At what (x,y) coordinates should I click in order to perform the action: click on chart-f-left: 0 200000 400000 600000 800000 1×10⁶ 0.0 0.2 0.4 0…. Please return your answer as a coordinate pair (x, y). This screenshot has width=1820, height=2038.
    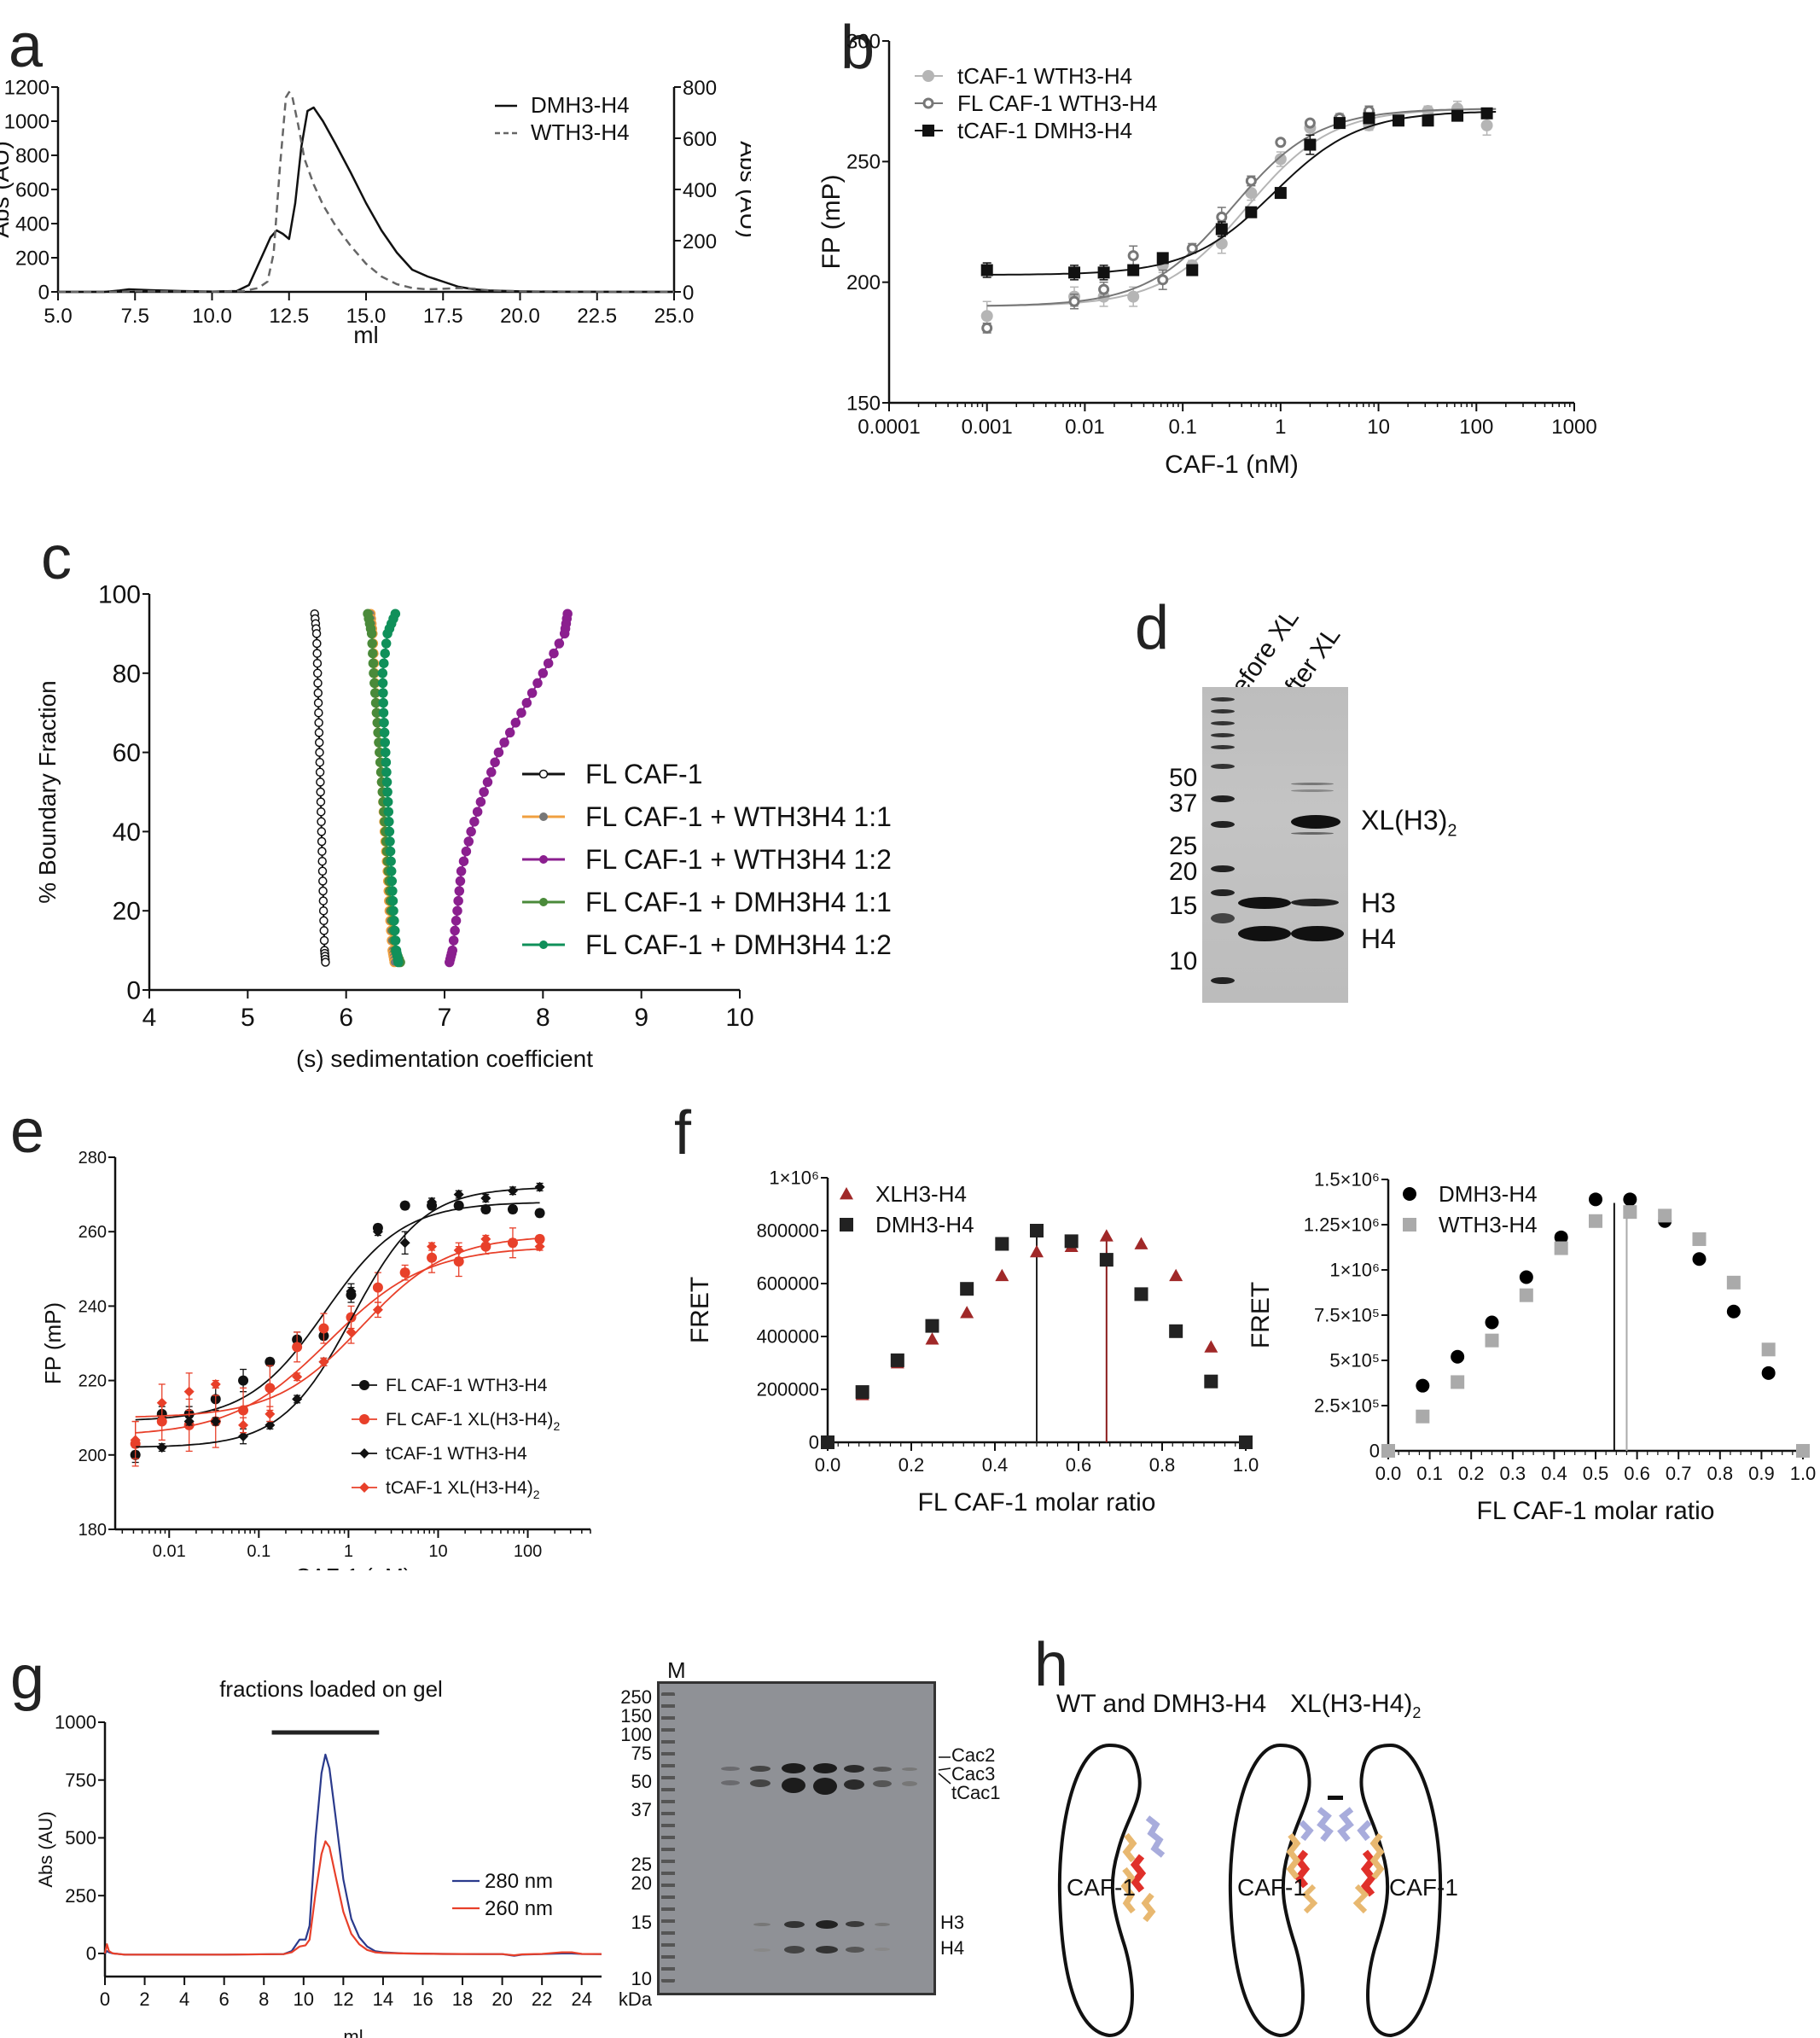
    Looking at the image, I should click on (972, 1342).